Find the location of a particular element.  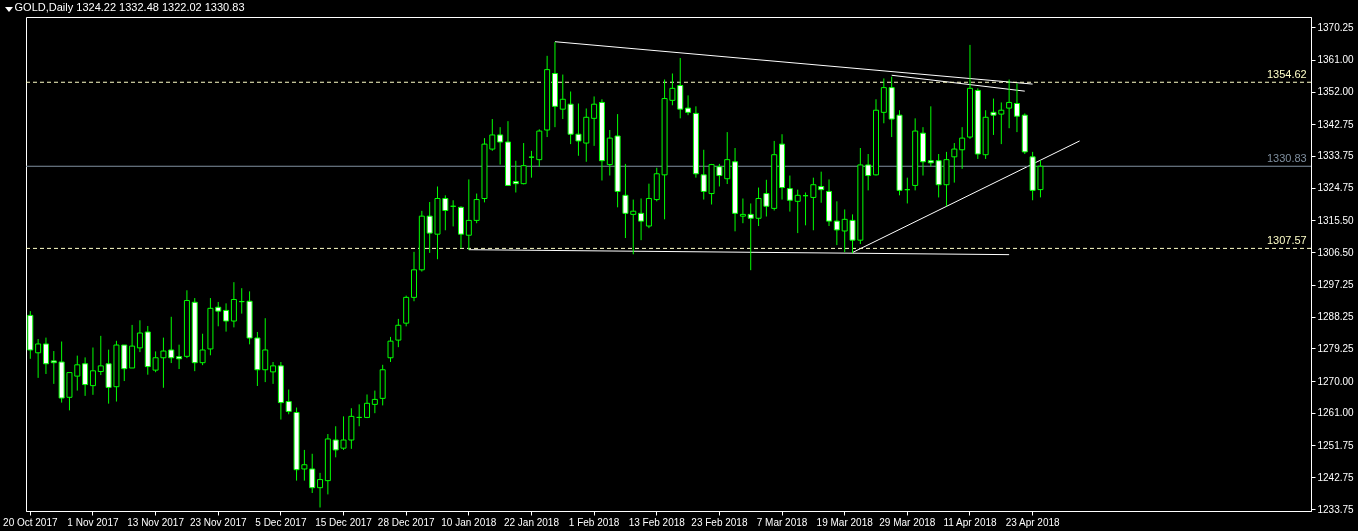

ref-line-label: 1307.57 is located at coordinates (1286, 240).